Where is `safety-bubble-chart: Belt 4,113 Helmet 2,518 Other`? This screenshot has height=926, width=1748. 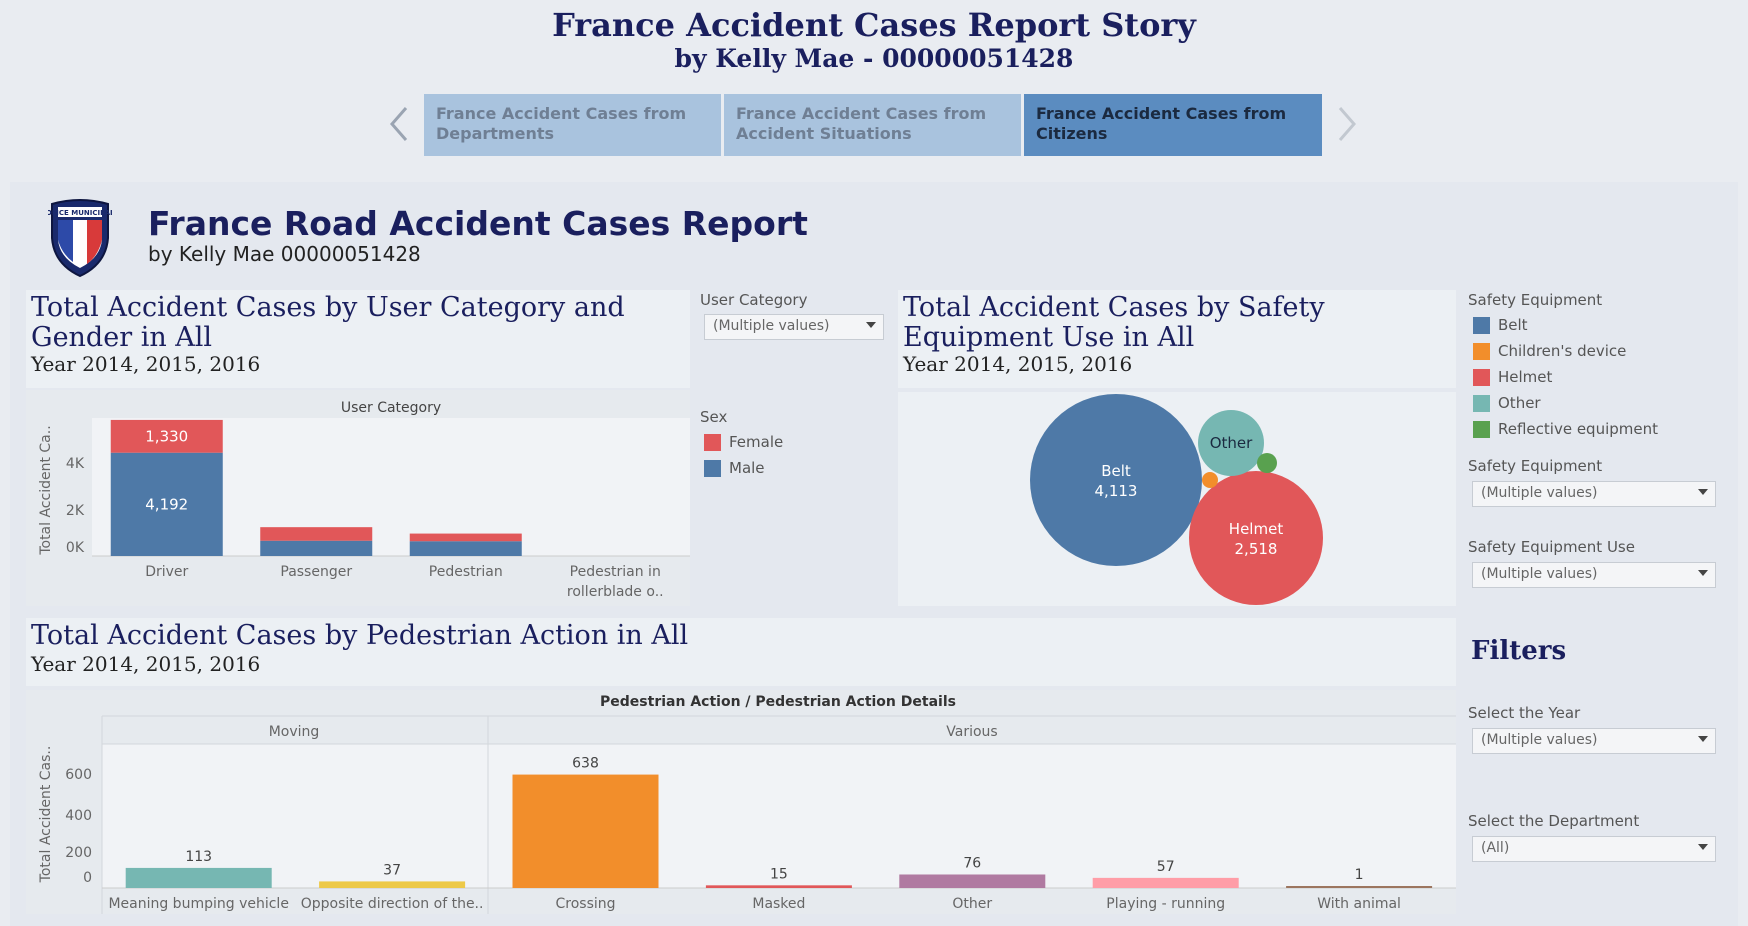
safety-bubble-chart: Belt 4,113 Helmet 2,518 Other is located at coordinates (1177, 499).